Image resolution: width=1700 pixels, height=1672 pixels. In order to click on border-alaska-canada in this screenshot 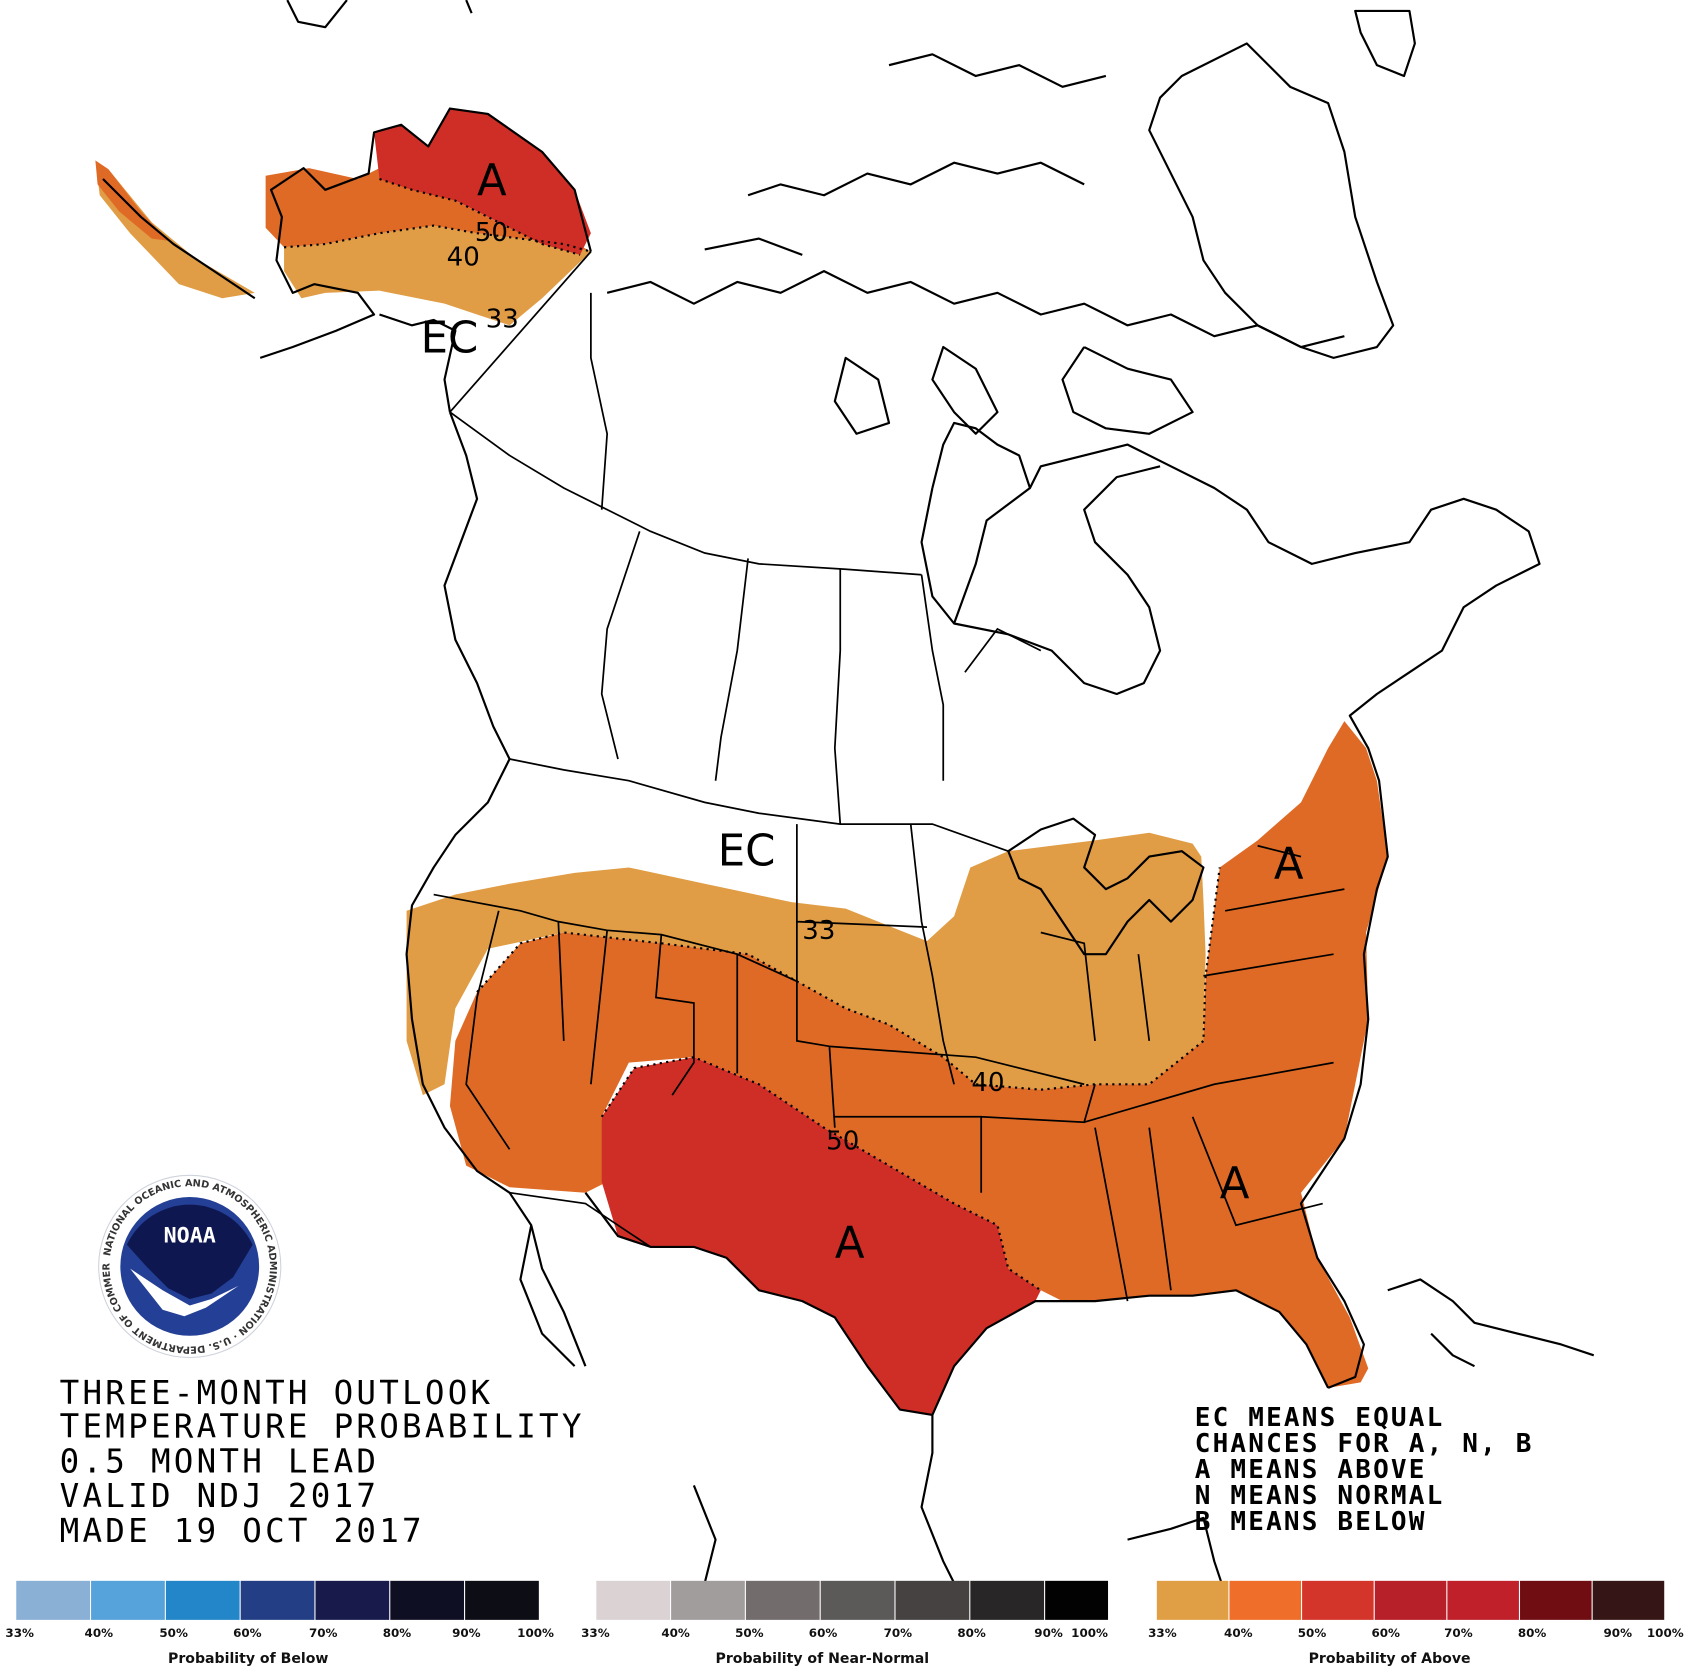, I will do `click(520, 332)`.